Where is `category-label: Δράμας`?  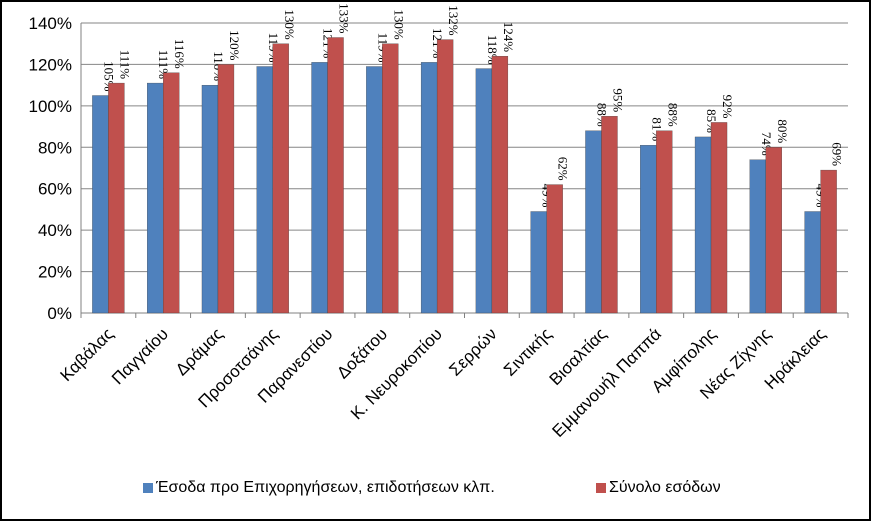 category-label: Δράμας is located at coordinates (199, 351).